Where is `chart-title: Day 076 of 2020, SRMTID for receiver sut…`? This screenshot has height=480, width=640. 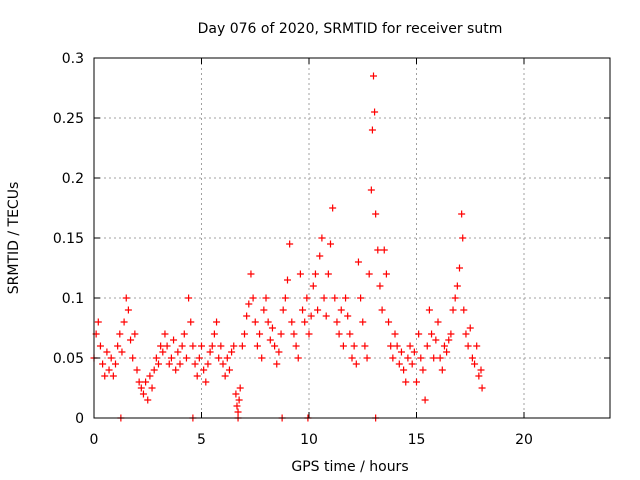
chart-title: Day 076 of 2020, SRMTID for receiver sut… is located at coordinates (350, 29).